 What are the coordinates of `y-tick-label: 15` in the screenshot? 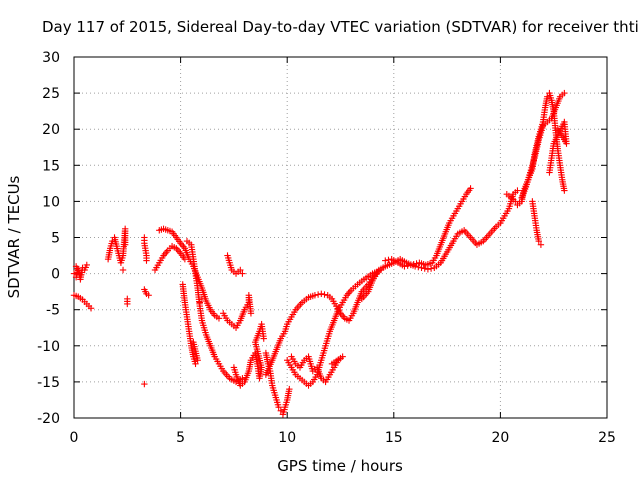 It's located at (51, 166).